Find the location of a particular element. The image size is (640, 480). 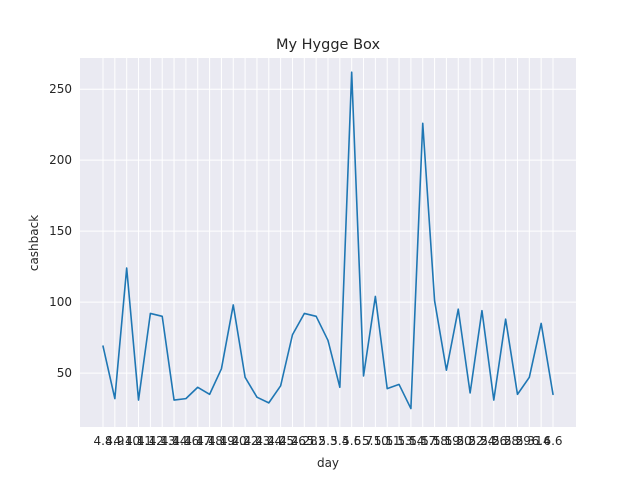

x-tick-label: 4.19 is located at coordinates (221, 441).